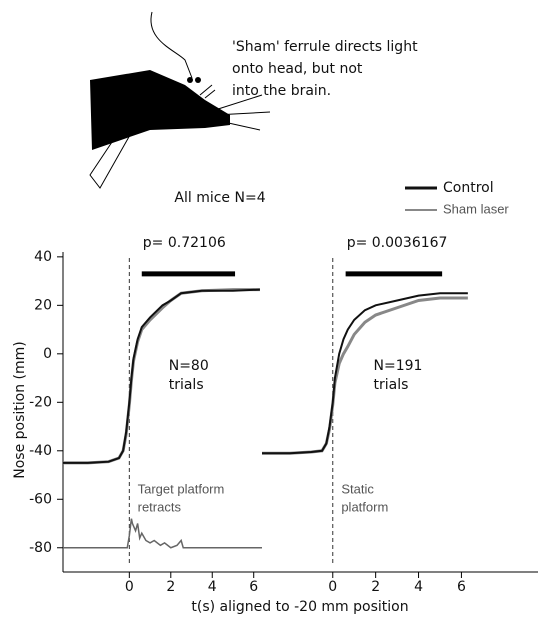 The height and width of the screenshot is (628, 538). What do you see at coordinates (476, 208) in the screenshot?
I see `legend-label: Sham laser` at bounding box center [476, 208].